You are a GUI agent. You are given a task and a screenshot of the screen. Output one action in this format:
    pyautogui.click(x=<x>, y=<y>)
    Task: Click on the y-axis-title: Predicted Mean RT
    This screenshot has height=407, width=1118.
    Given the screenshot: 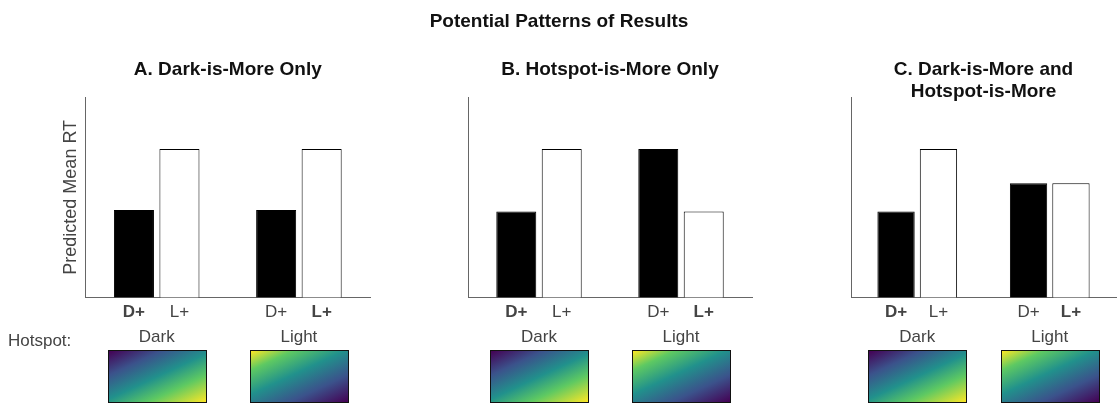 What is the action you would take?
    pyautogui.click(x=69, y=197)
    